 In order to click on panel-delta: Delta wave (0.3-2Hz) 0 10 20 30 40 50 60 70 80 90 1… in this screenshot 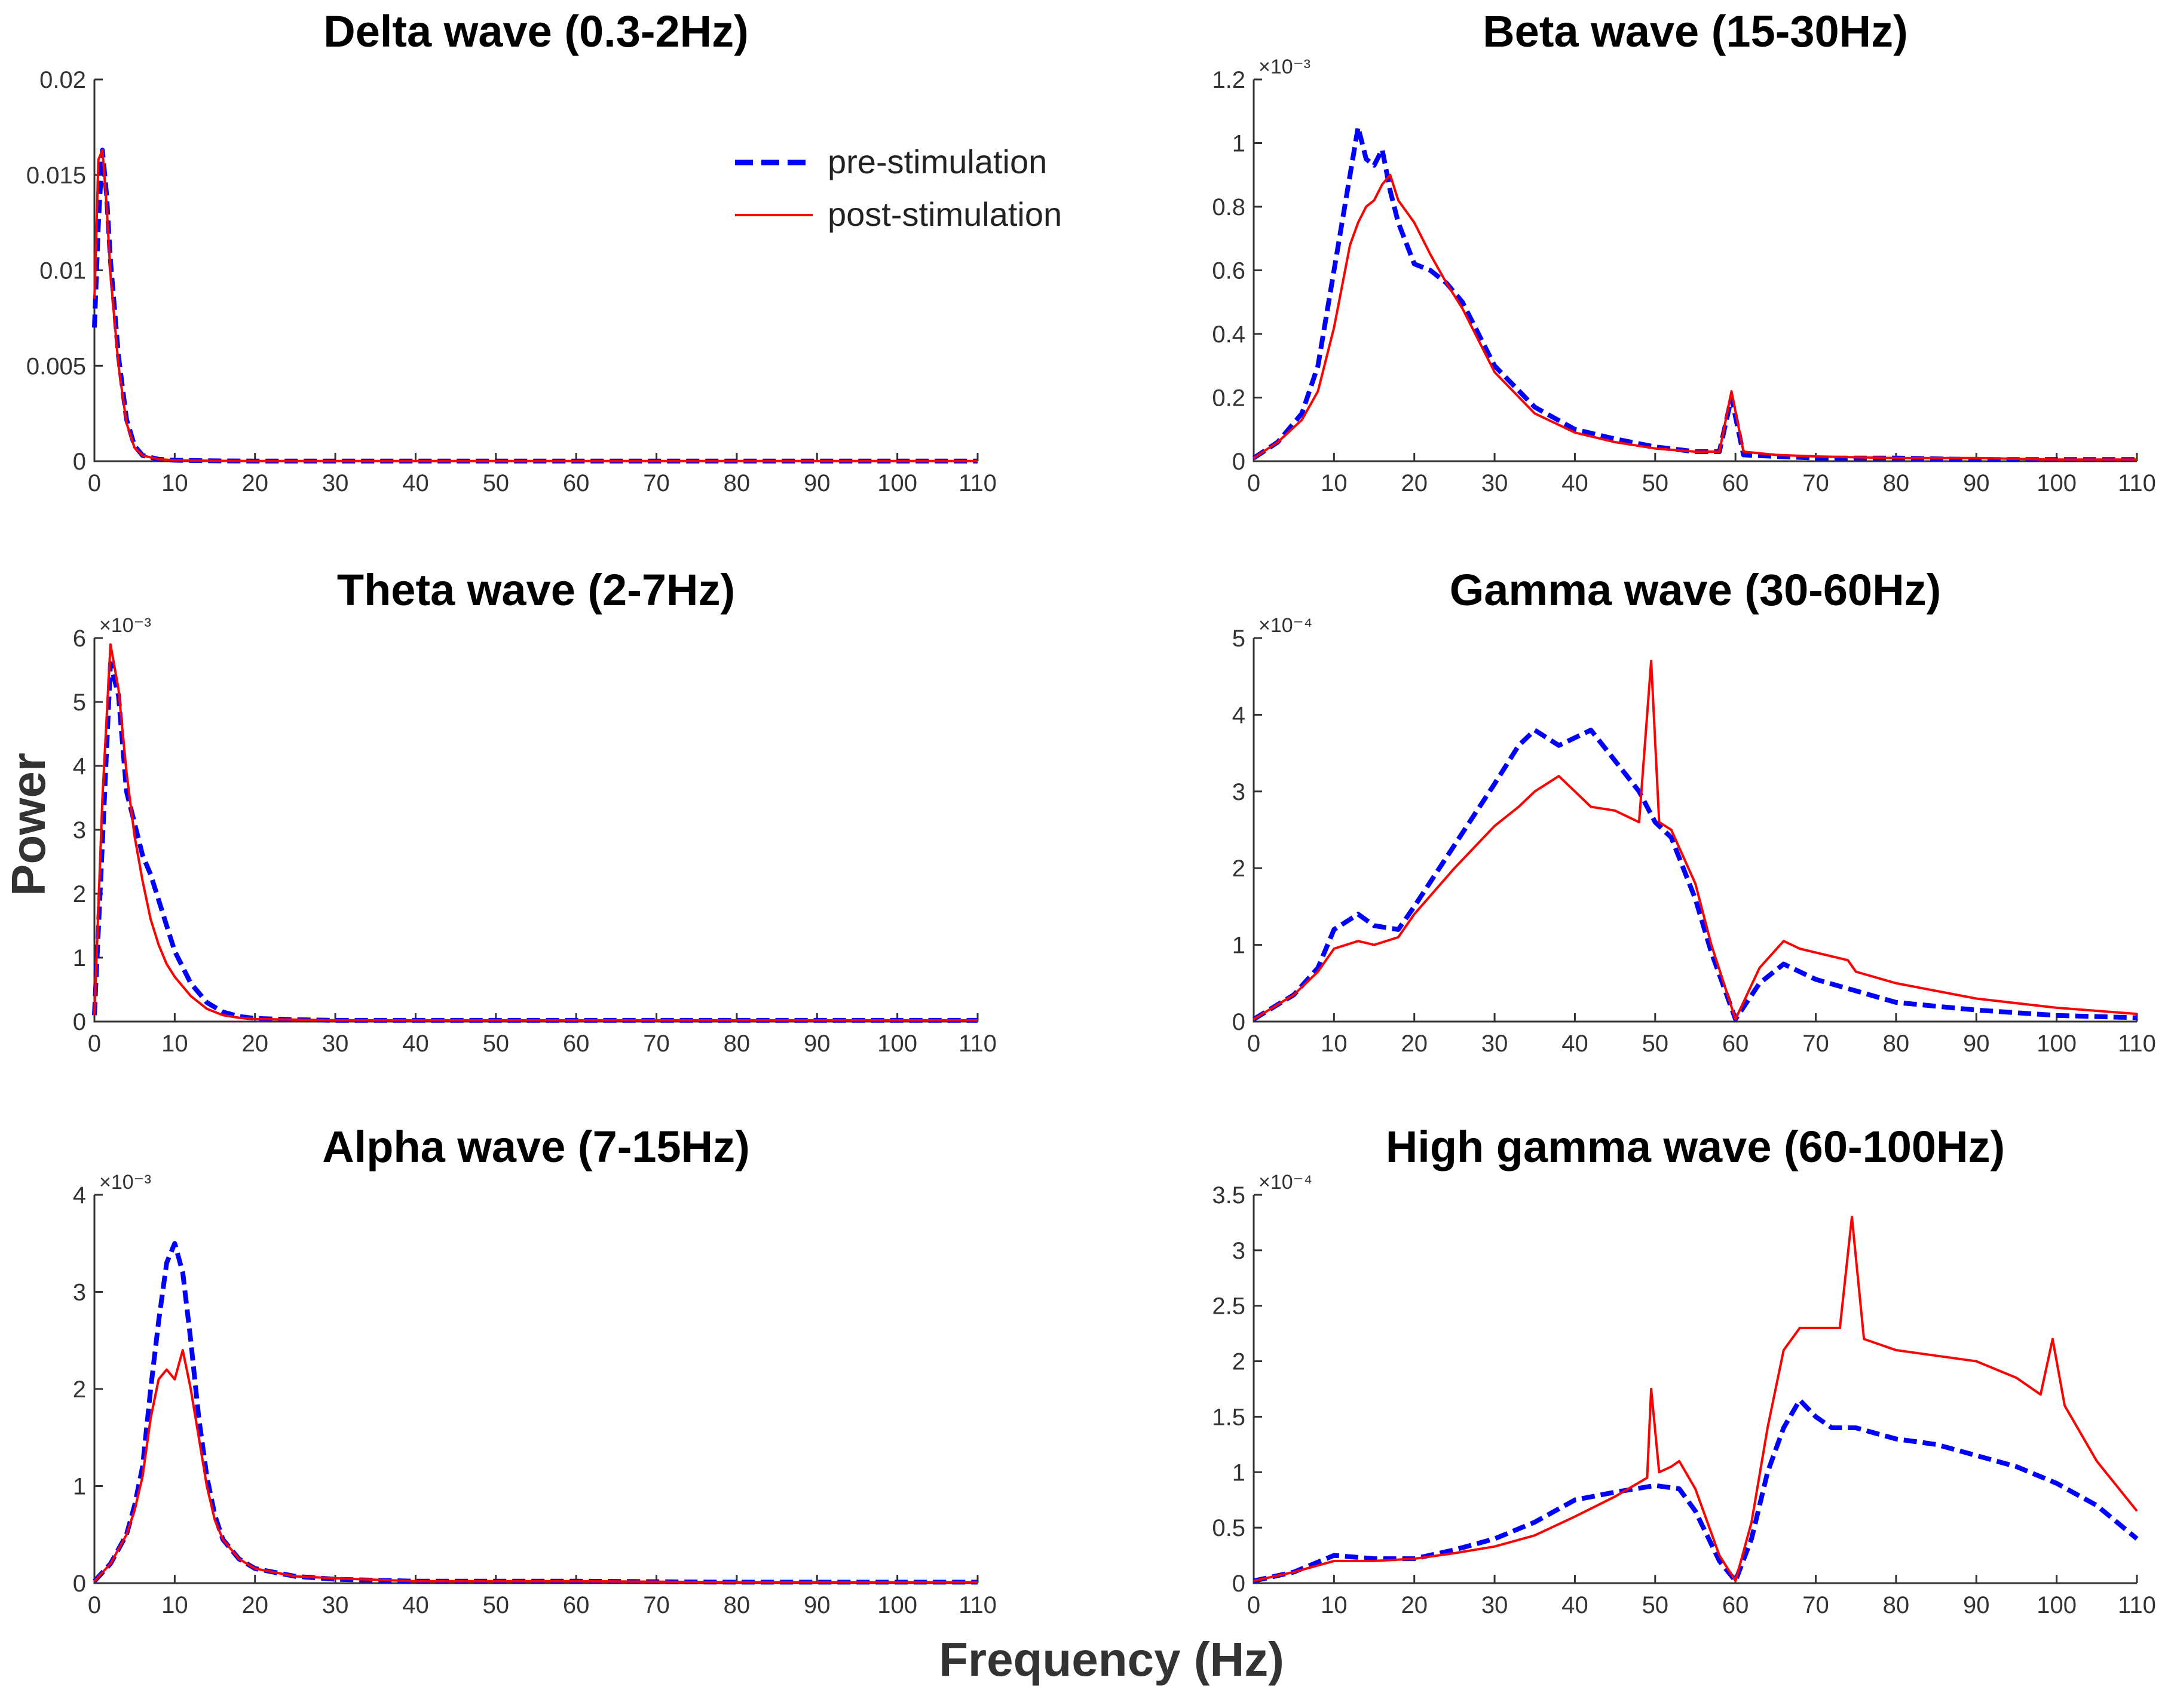, I will do `click(512, 252)`.